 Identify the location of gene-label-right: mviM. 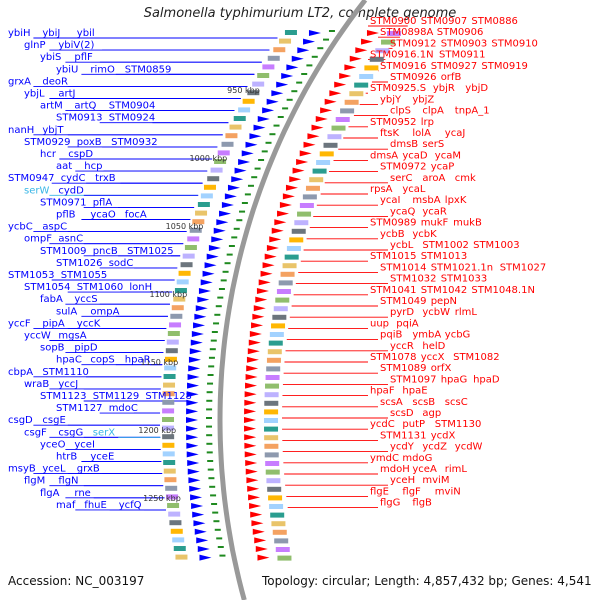
(435, 480).